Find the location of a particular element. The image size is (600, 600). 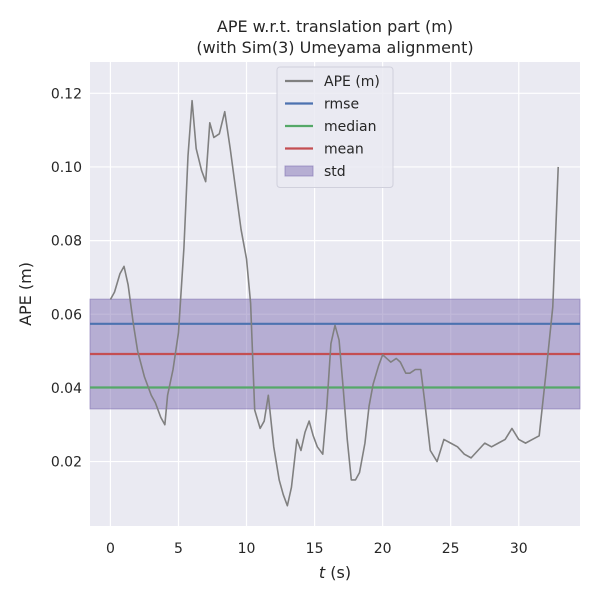

x-tick-label: 0 is located at coordinates (110, 549).